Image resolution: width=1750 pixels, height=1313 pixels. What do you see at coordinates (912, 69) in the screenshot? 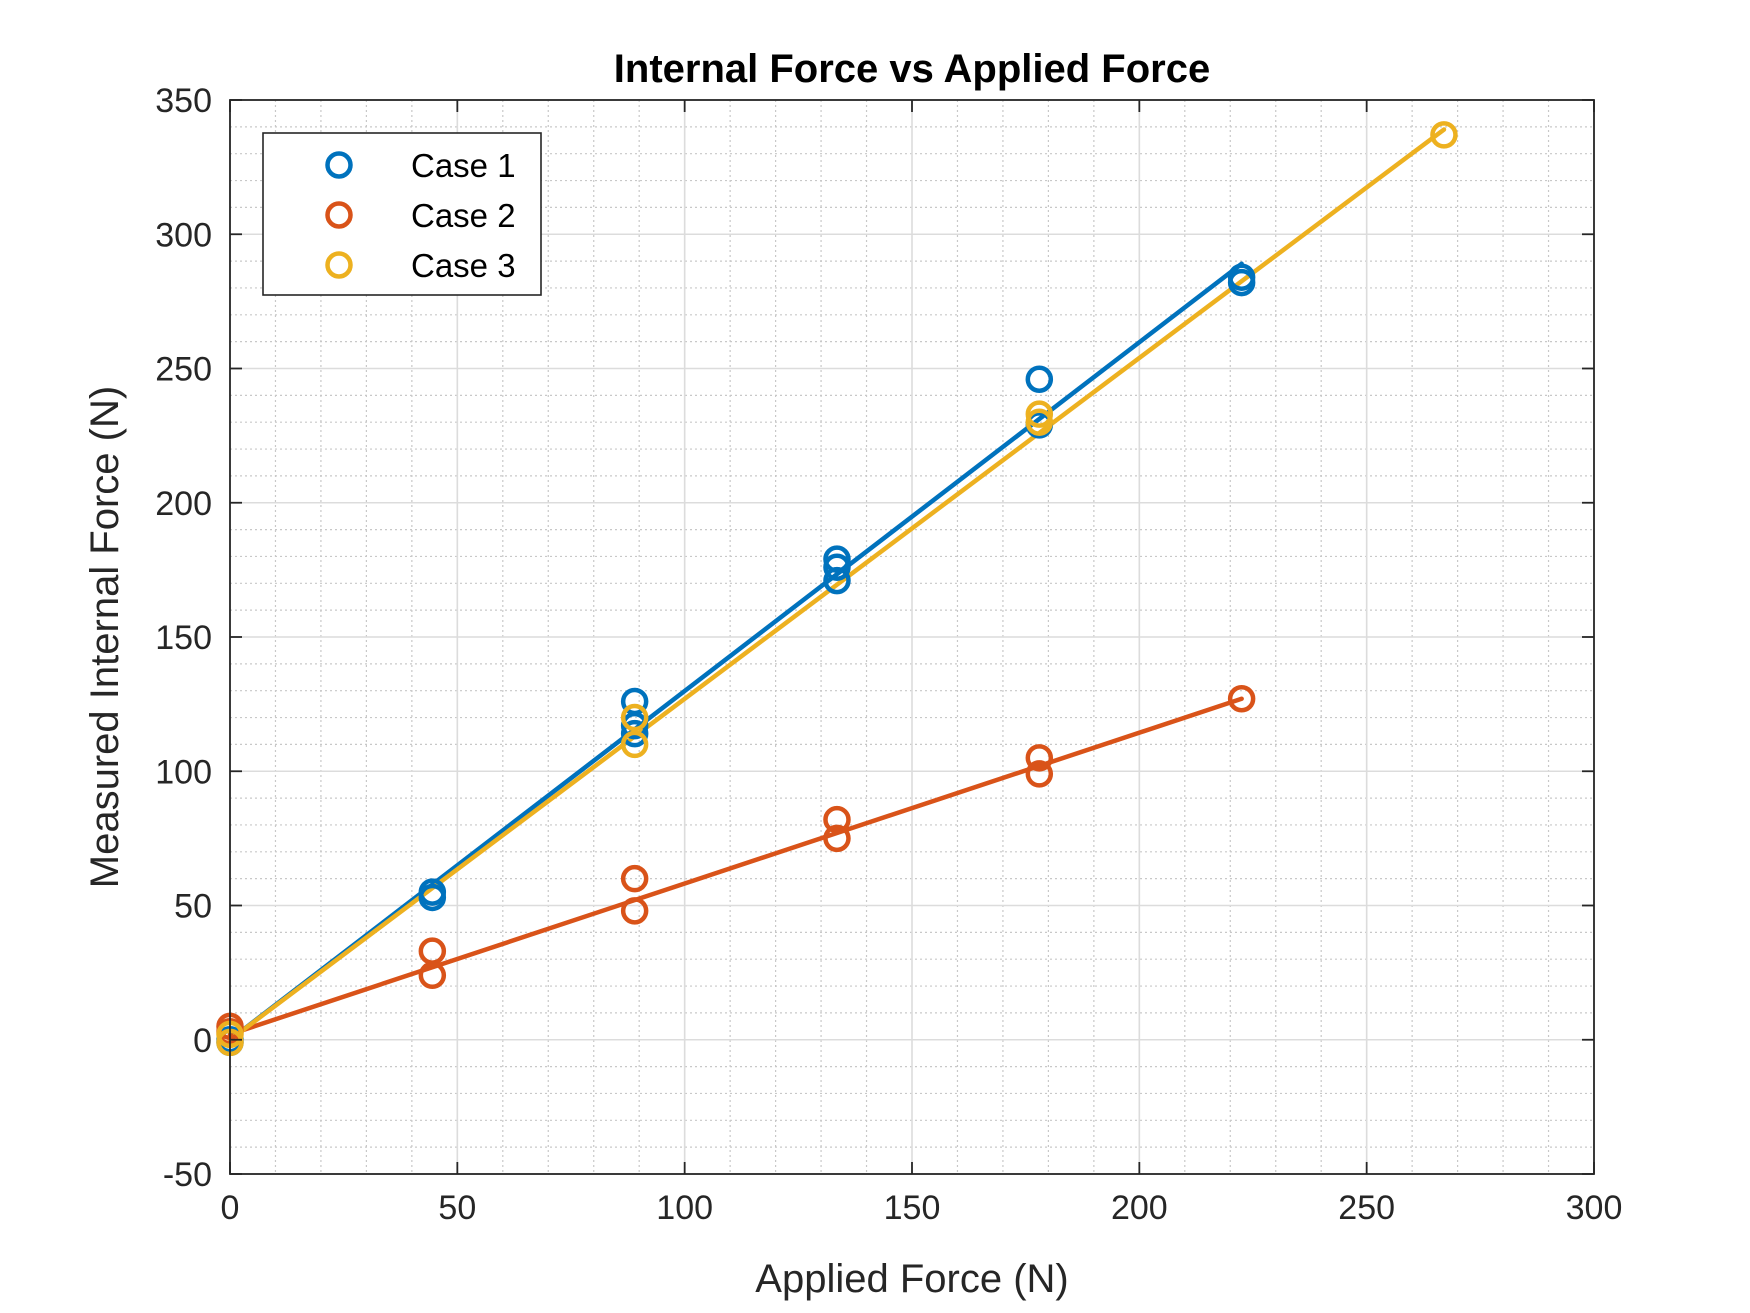
I see `chart-title: Internal Force vs Applied Force` at bounding box center [912, 69].